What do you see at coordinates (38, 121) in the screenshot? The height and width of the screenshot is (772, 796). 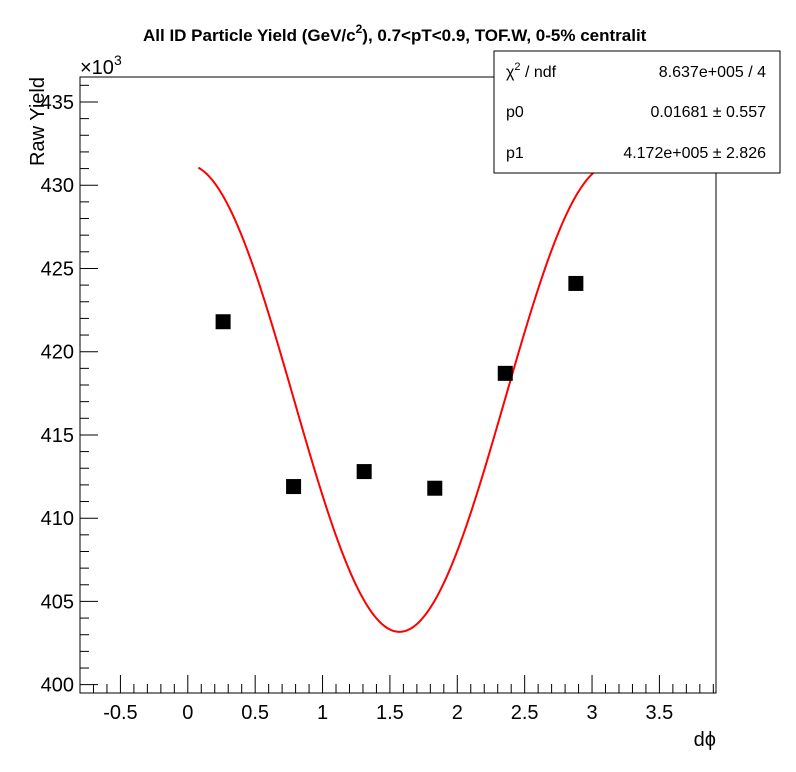 I see `y-axis-title: Raw Yield` at bounding box center [38, 121].